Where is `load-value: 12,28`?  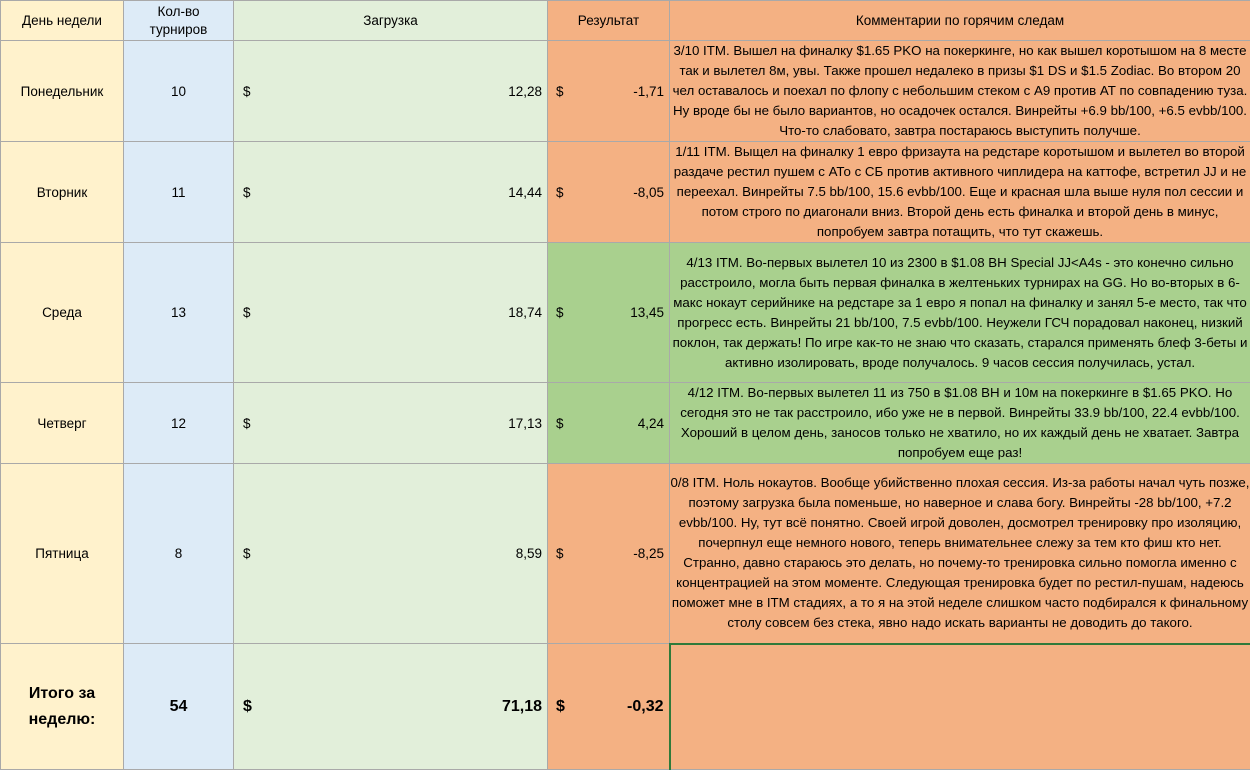 load-value: 12,28 is located at coordinates (525, 91).